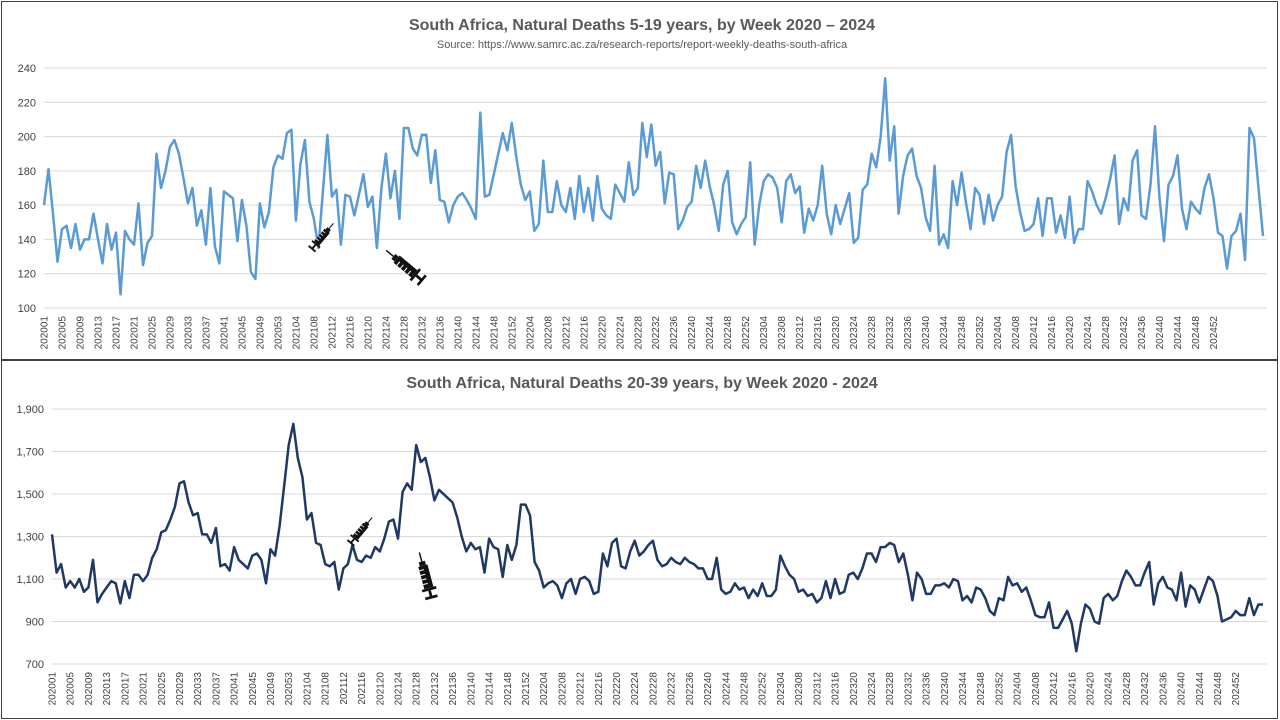 The image size is (1280, 720). What do you see at coordinates (1052, 333) in the screenshot?
I see `x-tick-label: 202416` at bounding box center [1052, 333].